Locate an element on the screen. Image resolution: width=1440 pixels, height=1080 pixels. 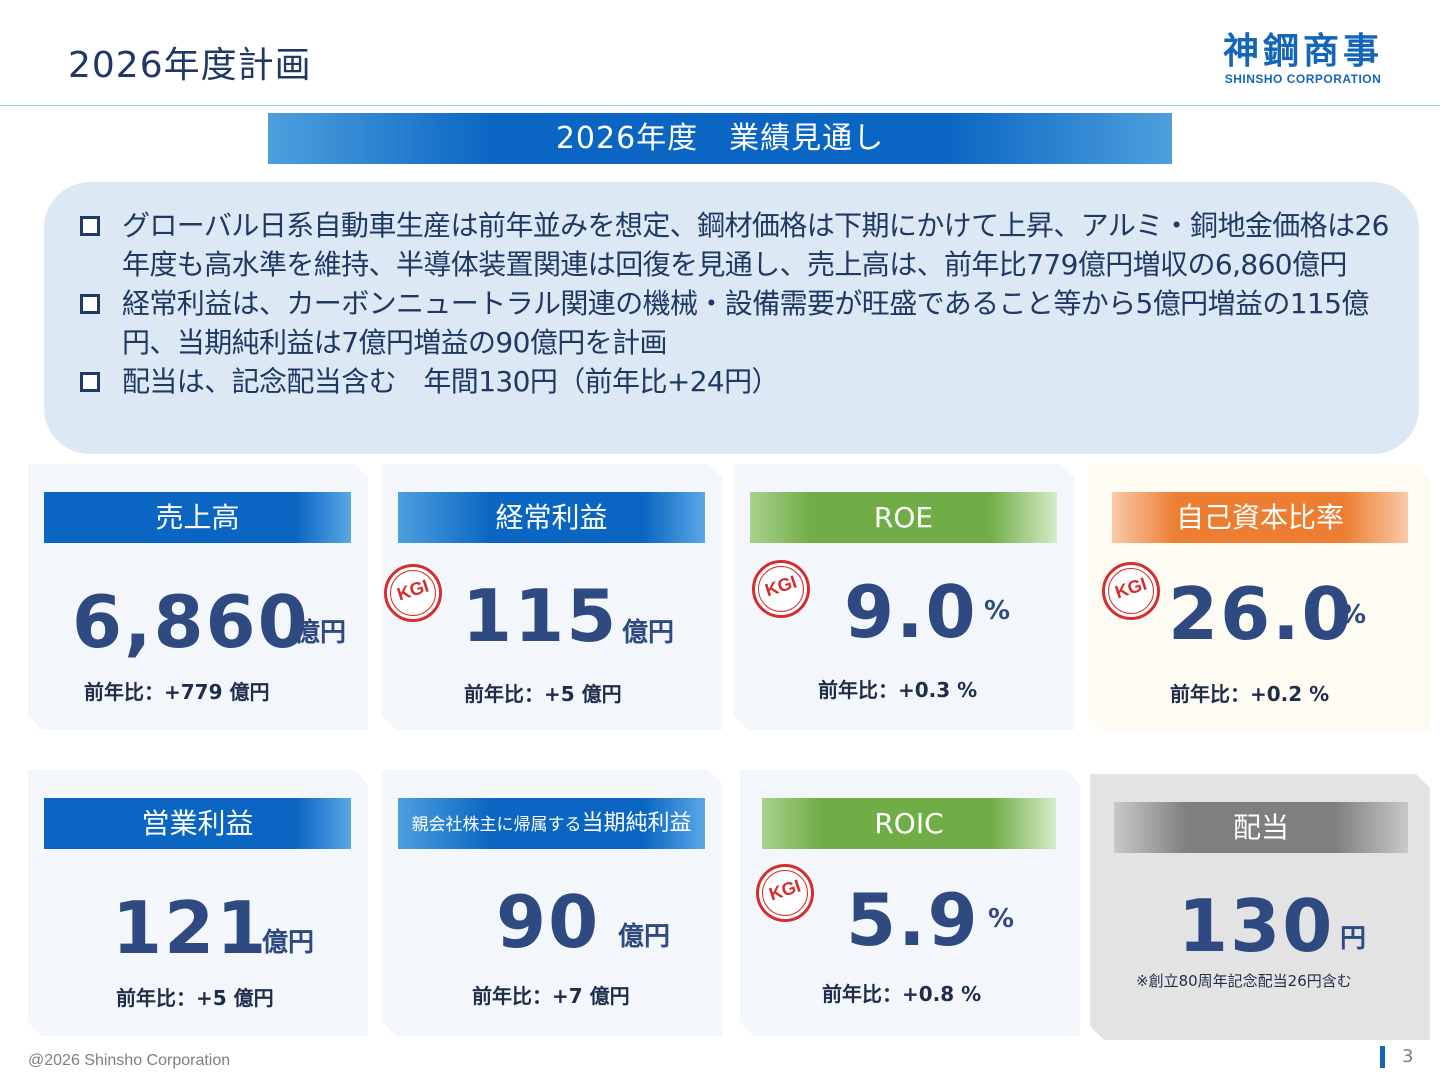
card-yoy: 前年比：+7 億円 is located at coordinates (551, 996).